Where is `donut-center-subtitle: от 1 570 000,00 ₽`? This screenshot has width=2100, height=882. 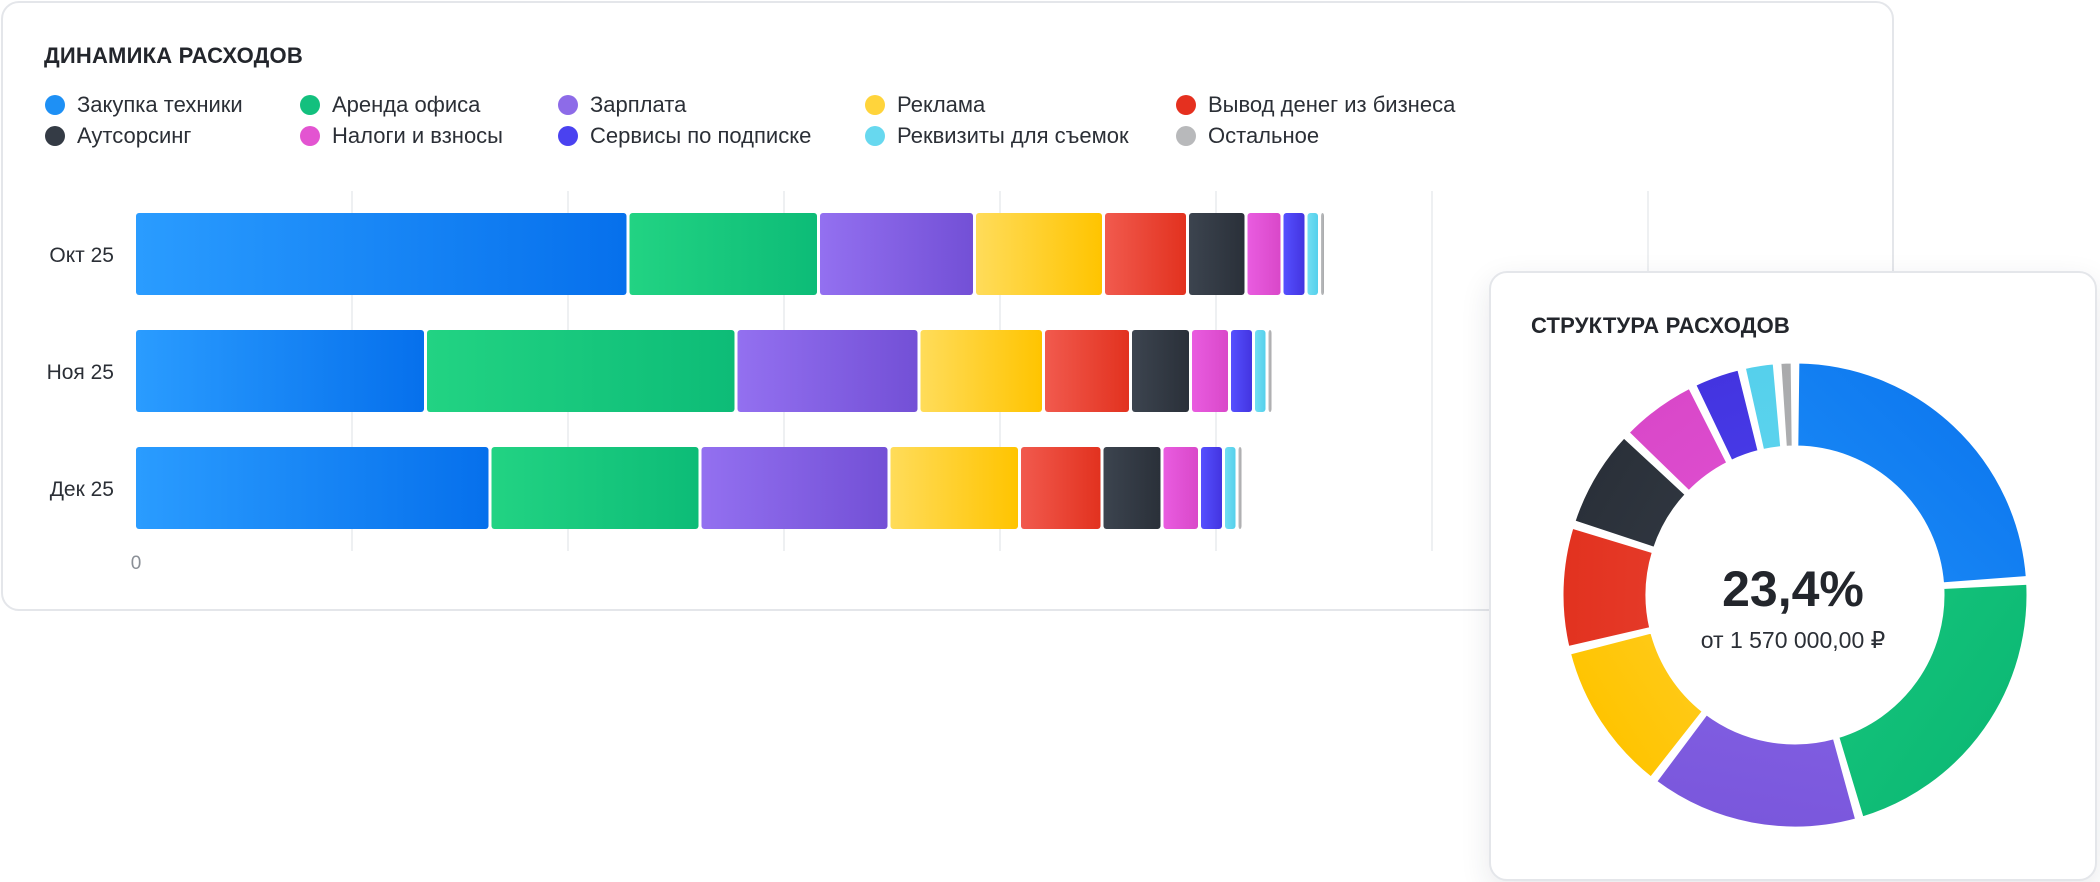 donut-center-subtitle: от 1 570 000,00 ₽ is located at coordinates (1793, 640).